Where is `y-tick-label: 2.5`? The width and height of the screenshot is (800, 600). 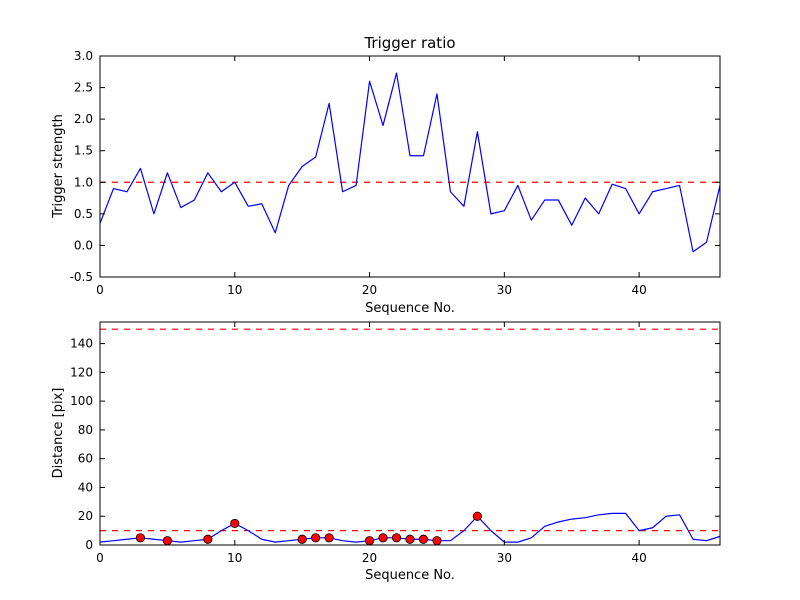 y-tick-label: 2.5 is located at coordinates (83, 88).